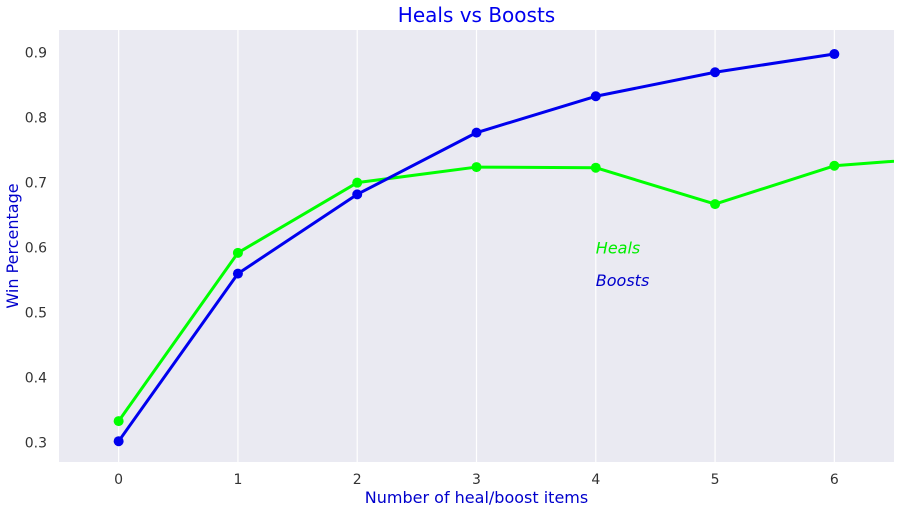 This screenshot has width=901, height=512. What do you see at coordinates (618, 248) in the screenshot?
I see `annotation-heals: Heals` at bounding box center [618, 248].